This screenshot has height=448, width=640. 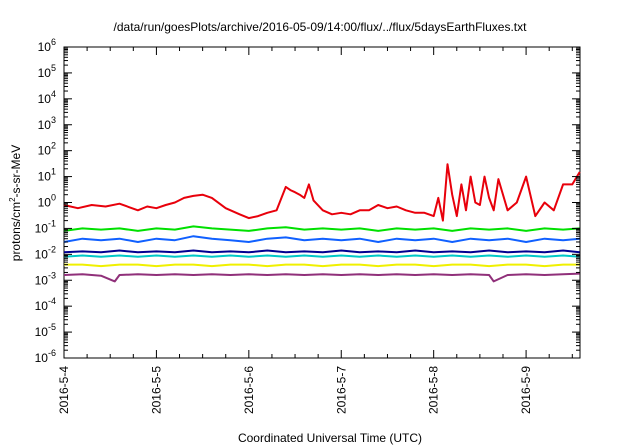 I want to click on y-tick-label-exp: 2, so click(x=53, y=146).